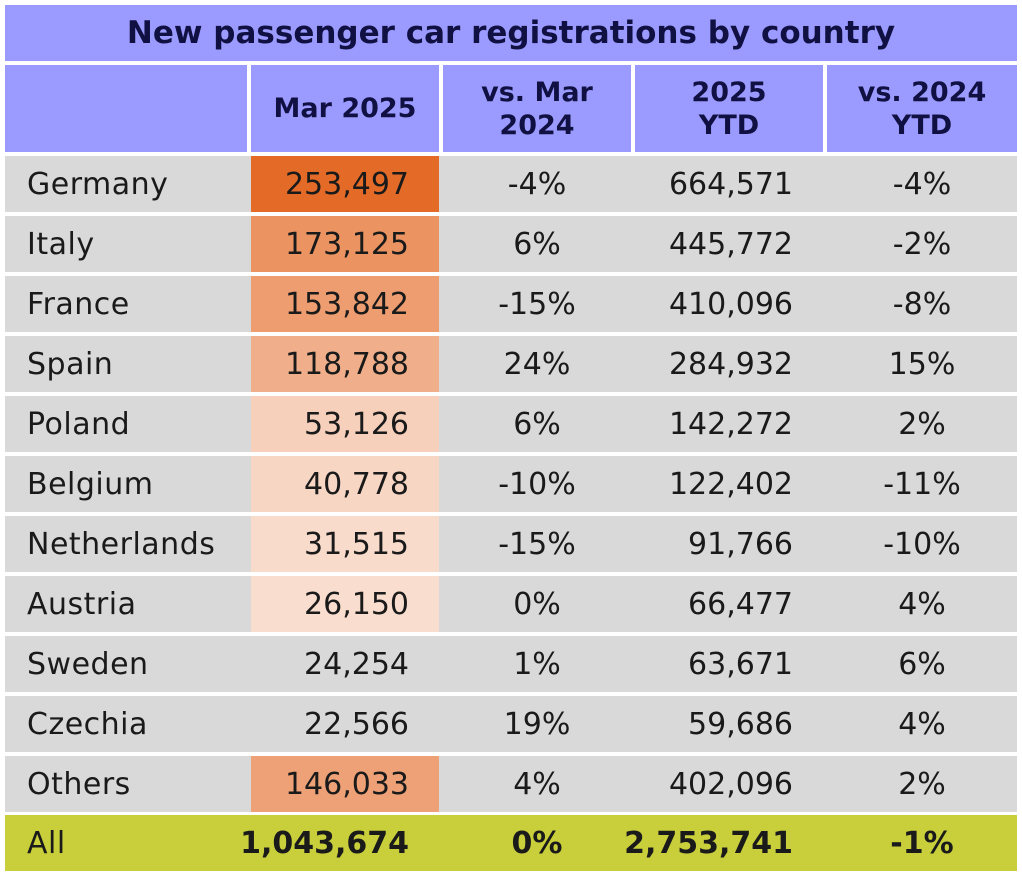 The image size is (1022, 889). What do you see at coordinates (324, 843) in the screenshot?
I see `mar2025-cell: 1,043,674` at bounding box center [324, 843].